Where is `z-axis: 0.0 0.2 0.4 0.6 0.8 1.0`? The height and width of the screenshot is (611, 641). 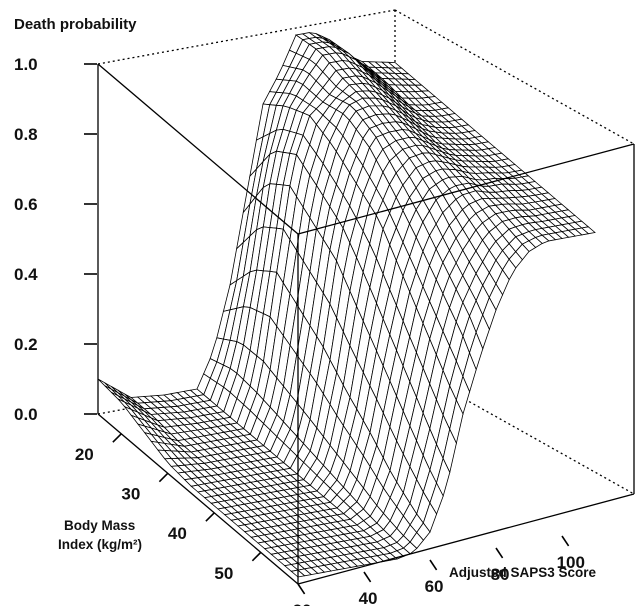
z-axis: 0.0 0.2 0.4 0.6 0.8 1.0 is located at coordinates (55, 239).